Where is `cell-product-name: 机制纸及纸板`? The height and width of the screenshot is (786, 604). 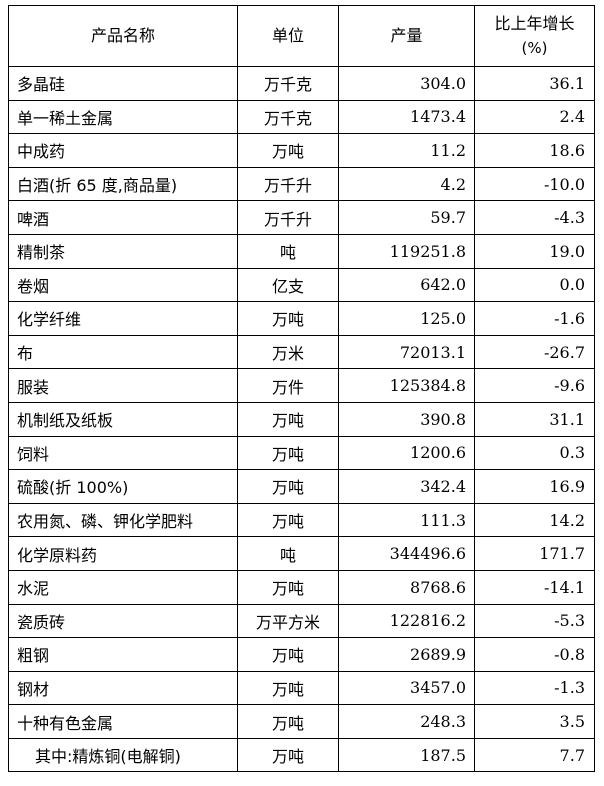 cell-product-name: 机制纸及纸板 is located at coordinates (123, 419).